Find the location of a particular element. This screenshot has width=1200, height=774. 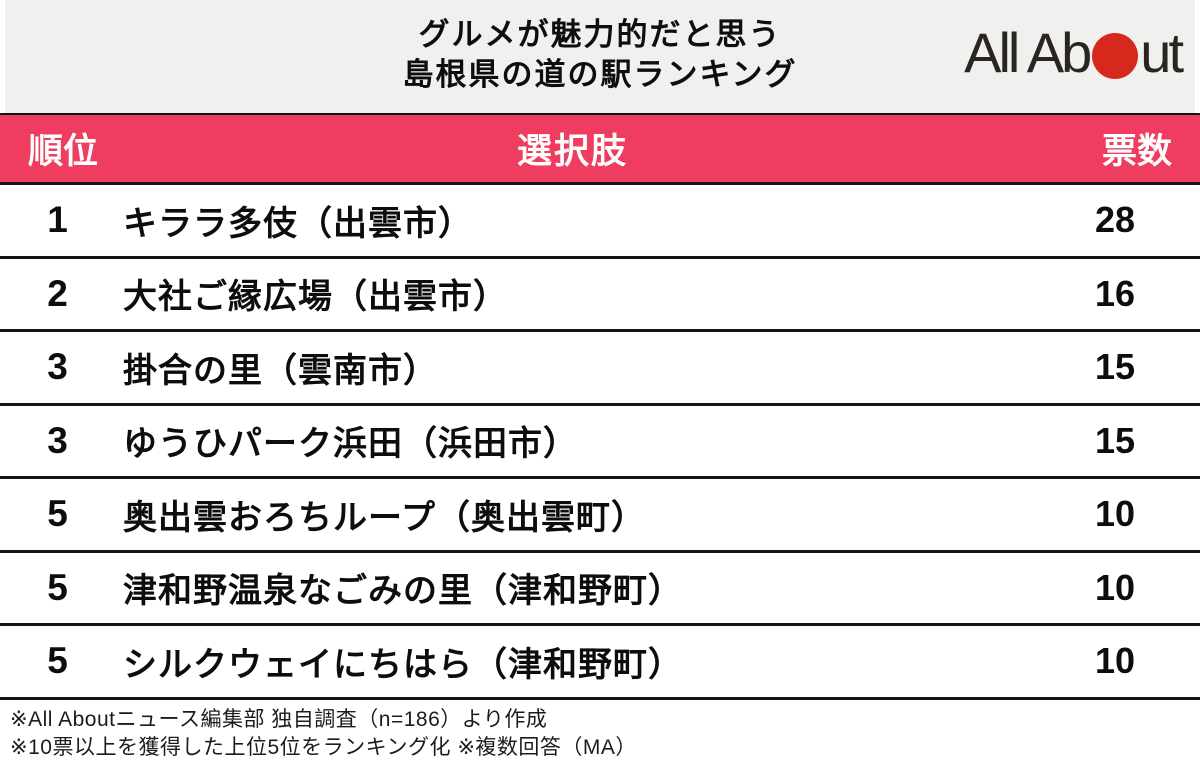

title-line-2: 島根県の道の駅ランキング is located at coordinates (600, 74).